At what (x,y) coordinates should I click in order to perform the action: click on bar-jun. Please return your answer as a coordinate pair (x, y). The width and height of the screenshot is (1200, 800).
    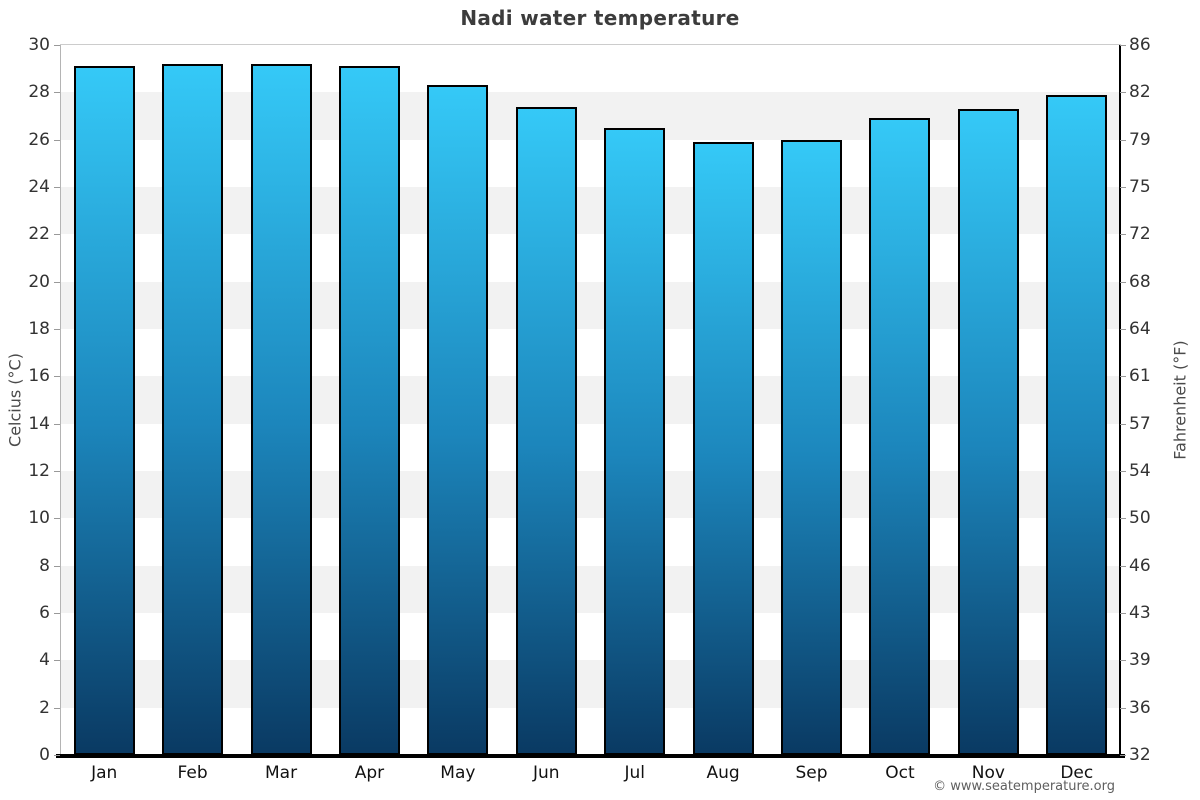
    Looking at the image, I should click on (546, 430).